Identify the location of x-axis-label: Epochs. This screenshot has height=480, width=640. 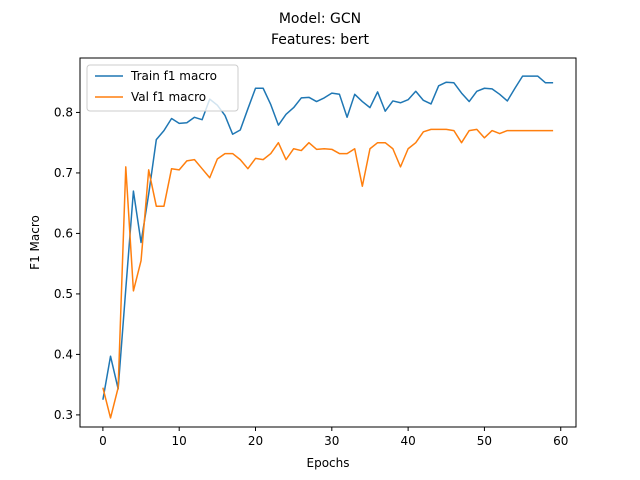
(328, 463).